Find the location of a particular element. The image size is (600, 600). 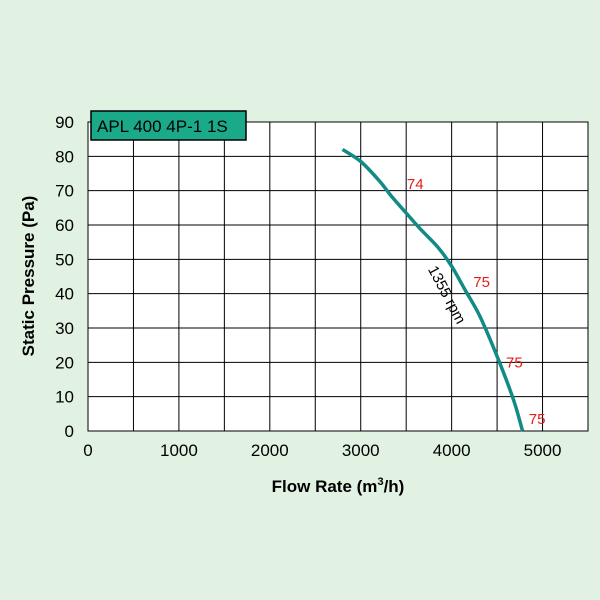

x-tick-label: 1000 is located at coordinates (179, 450).